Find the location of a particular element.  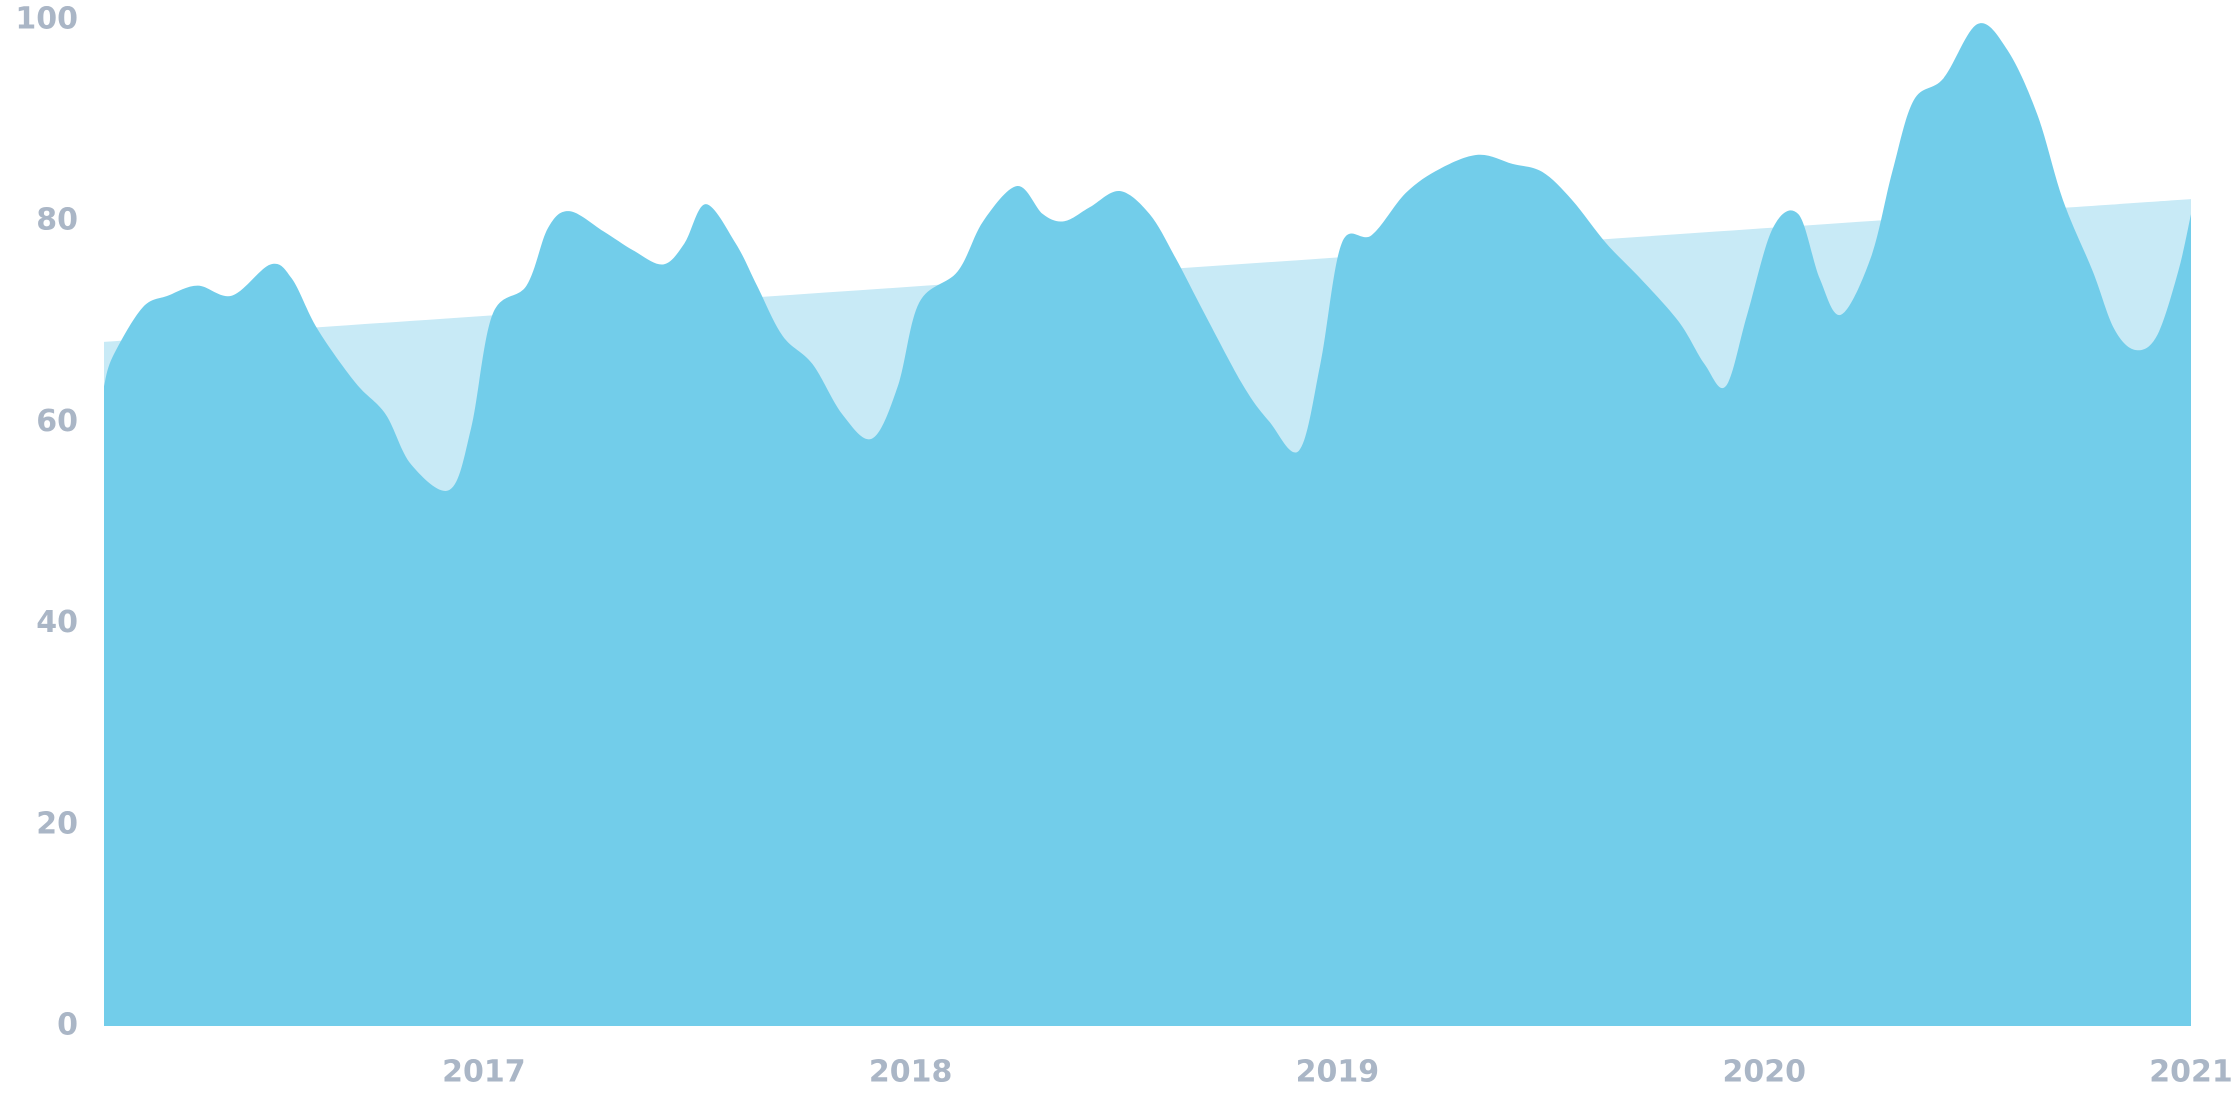

x-tick-label: 2017 is located at coordinates (484, 1072).